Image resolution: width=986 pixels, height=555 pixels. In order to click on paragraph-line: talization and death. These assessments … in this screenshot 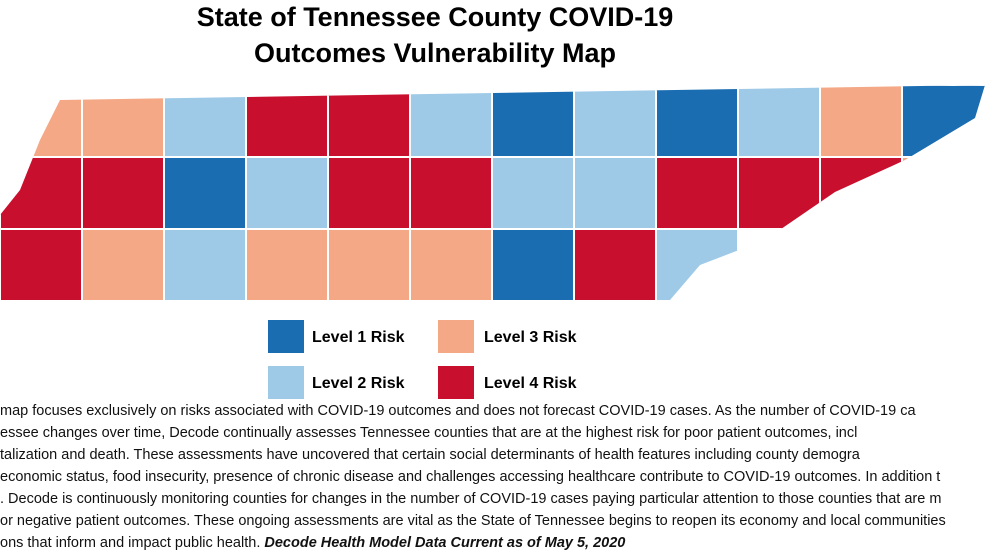, I will do `click(430, 455)`.